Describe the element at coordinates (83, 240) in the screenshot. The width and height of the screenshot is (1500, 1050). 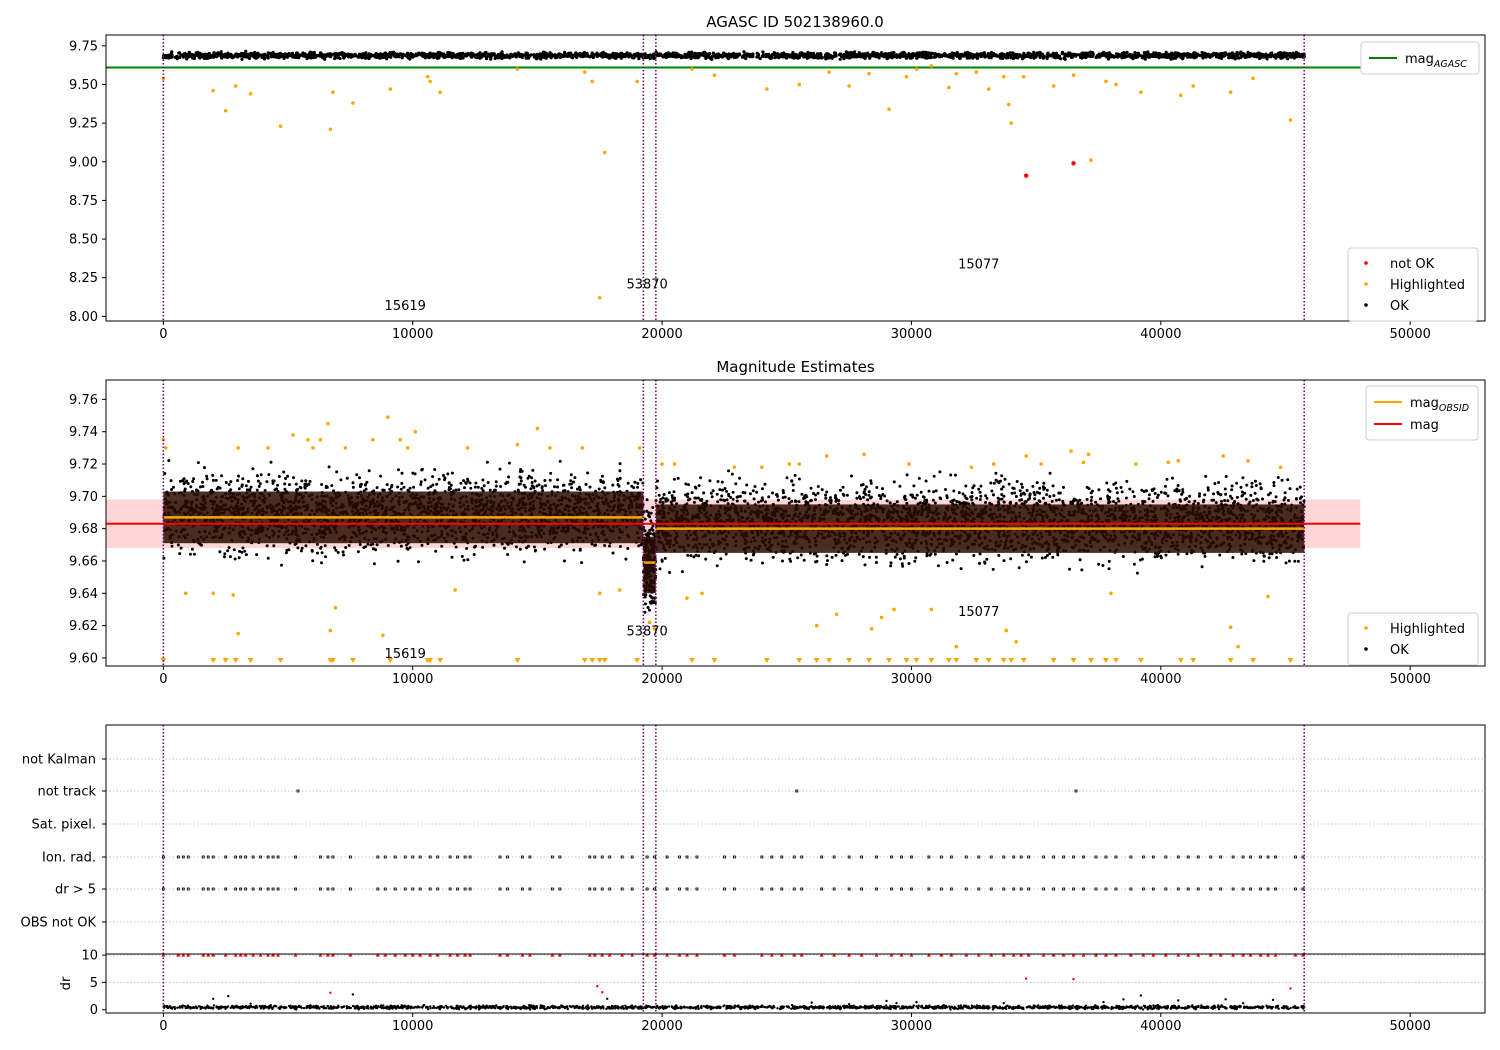
I see `top-ytick-label: 8.50` at that location.